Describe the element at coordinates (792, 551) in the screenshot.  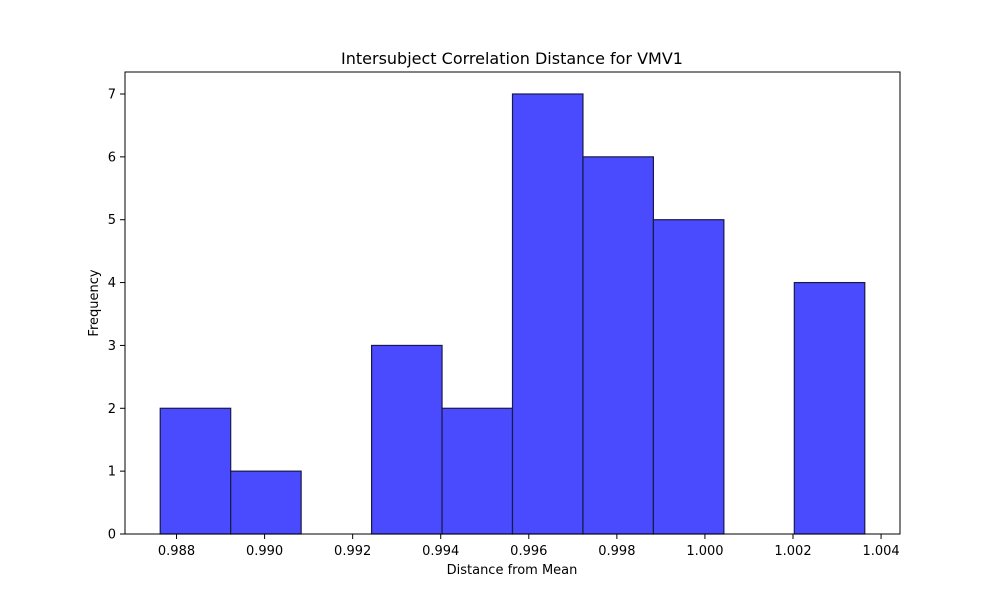
I see `x-tick-label: 1.002` at that location.